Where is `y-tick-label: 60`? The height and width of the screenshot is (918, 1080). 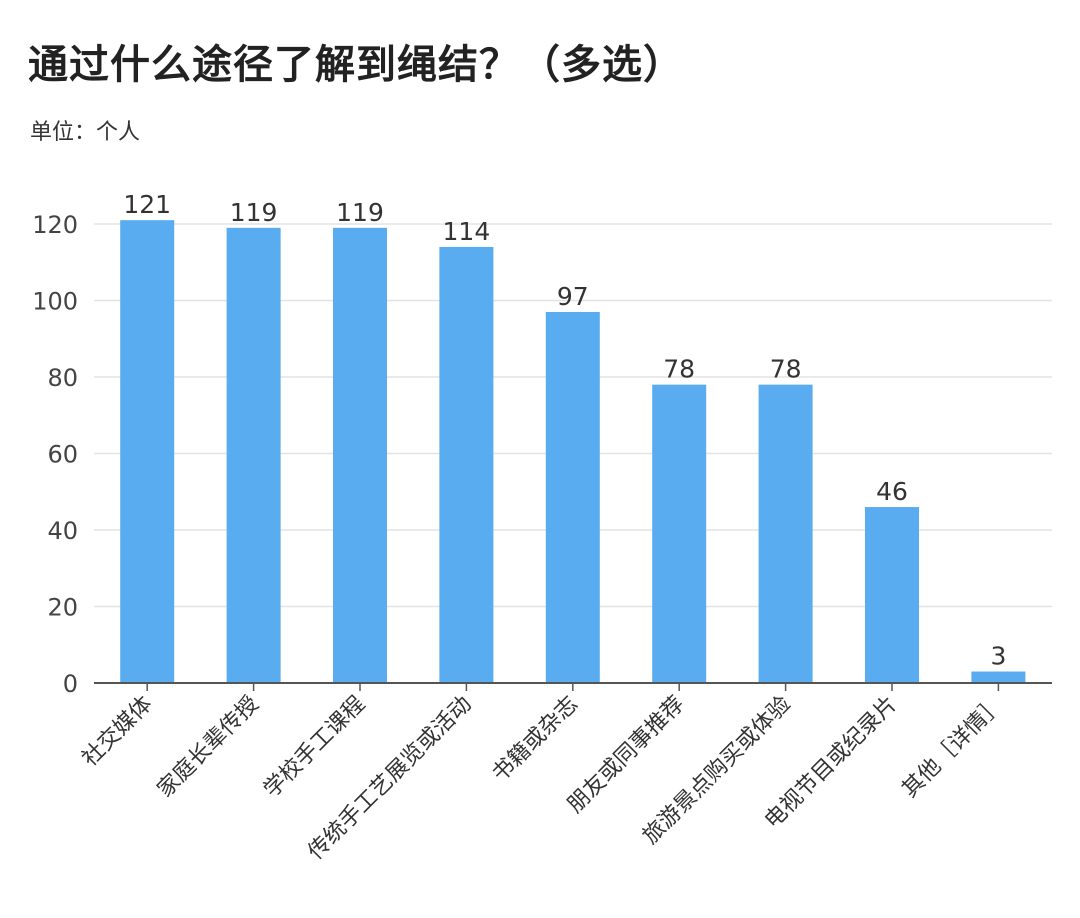
y-tick-label: 60 is located at coordinates (62, 455).